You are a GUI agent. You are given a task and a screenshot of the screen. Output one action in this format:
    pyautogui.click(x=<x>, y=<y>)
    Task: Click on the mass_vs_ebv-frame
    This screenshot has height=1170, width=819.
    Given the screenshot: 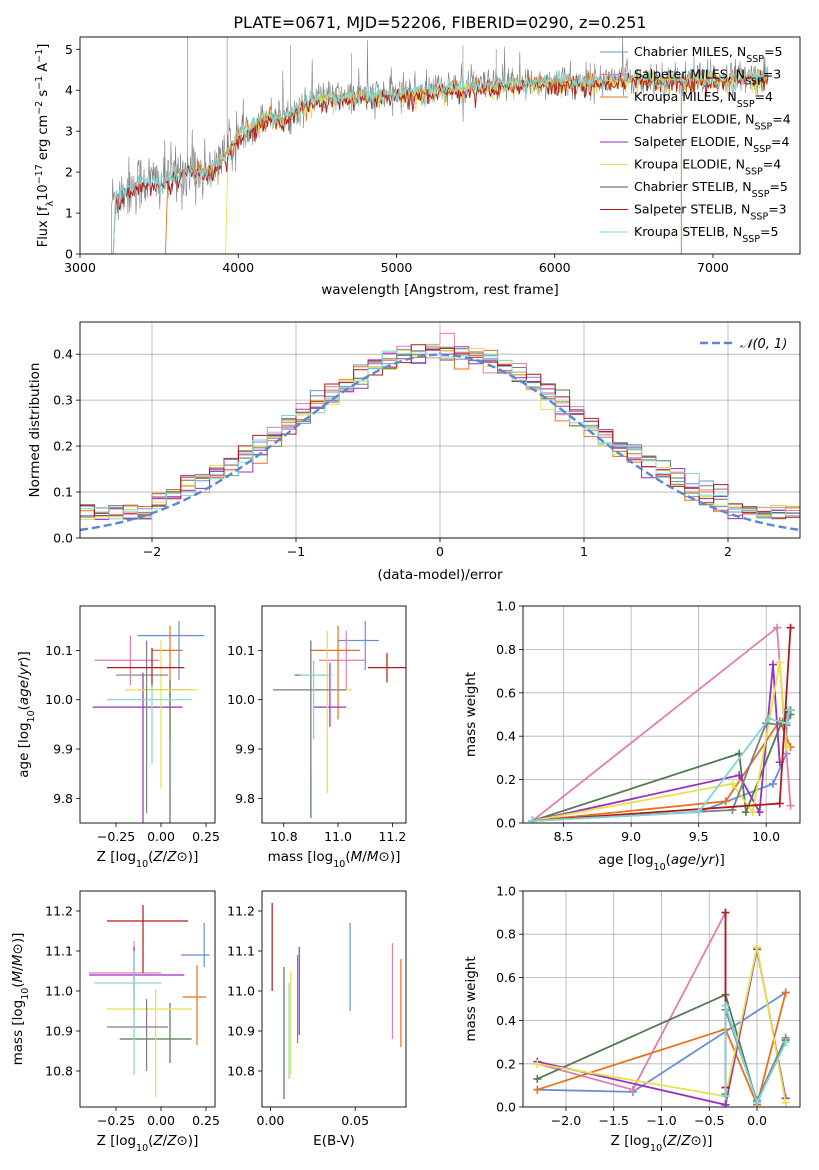 What is the action you would take?
    pyautogui.click(x=334, y=999)
    